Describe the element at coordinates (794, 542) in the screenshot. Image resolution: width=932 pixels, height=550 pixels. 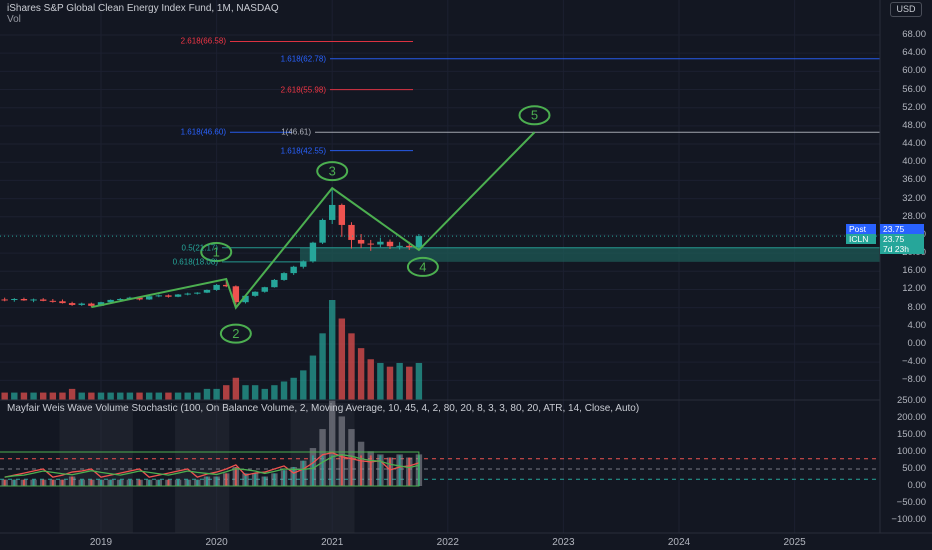
I see `time-tick-label: 2025` at that location.